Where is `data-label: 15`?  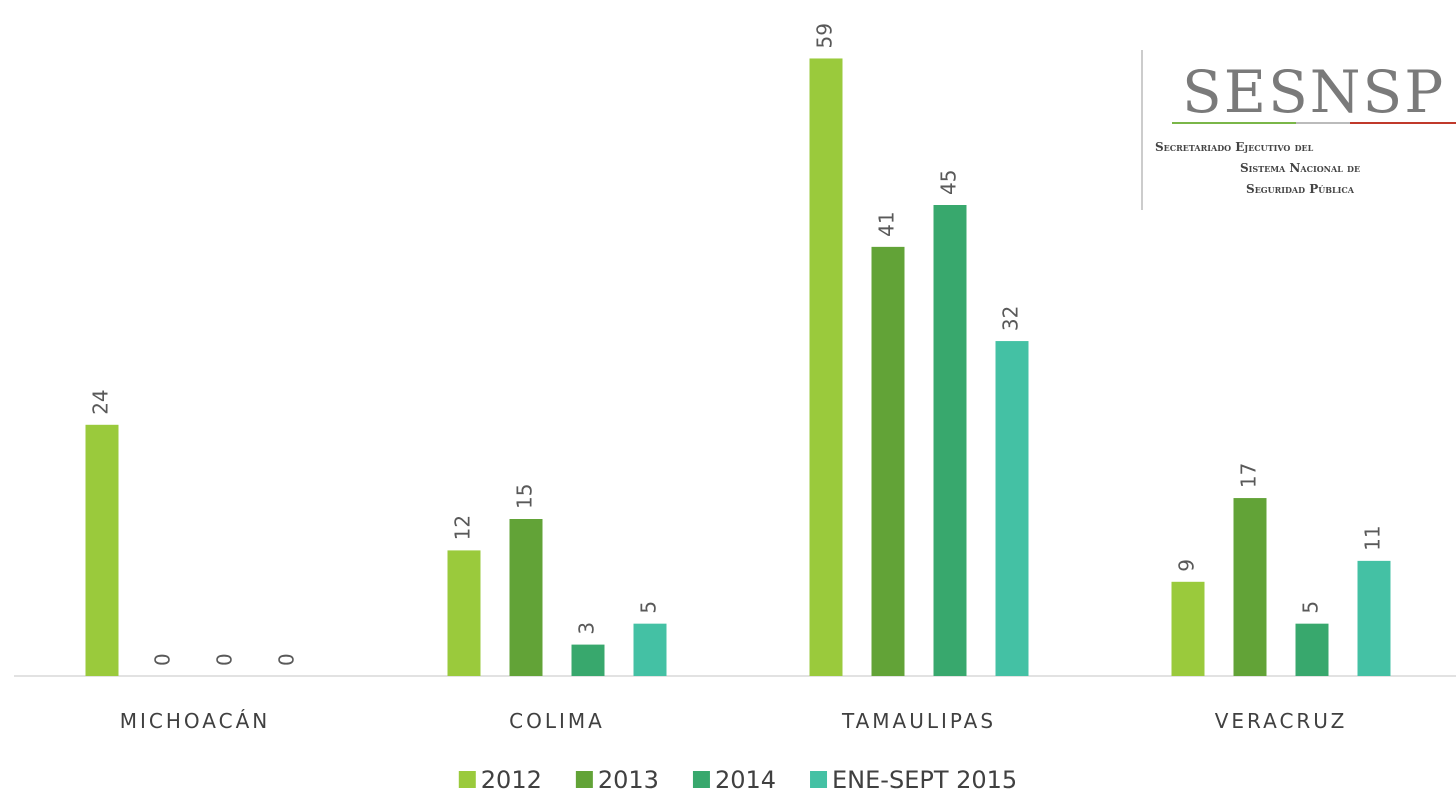
data-label: 15 is located at coordinates (525, 496).